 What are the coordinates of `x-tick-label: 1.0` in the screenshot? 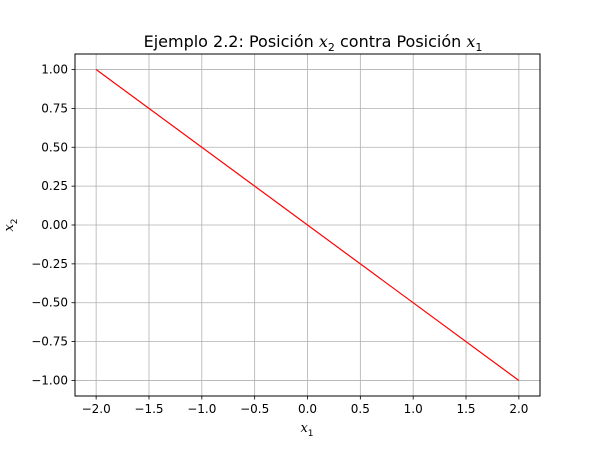 It's located at (413, 409).